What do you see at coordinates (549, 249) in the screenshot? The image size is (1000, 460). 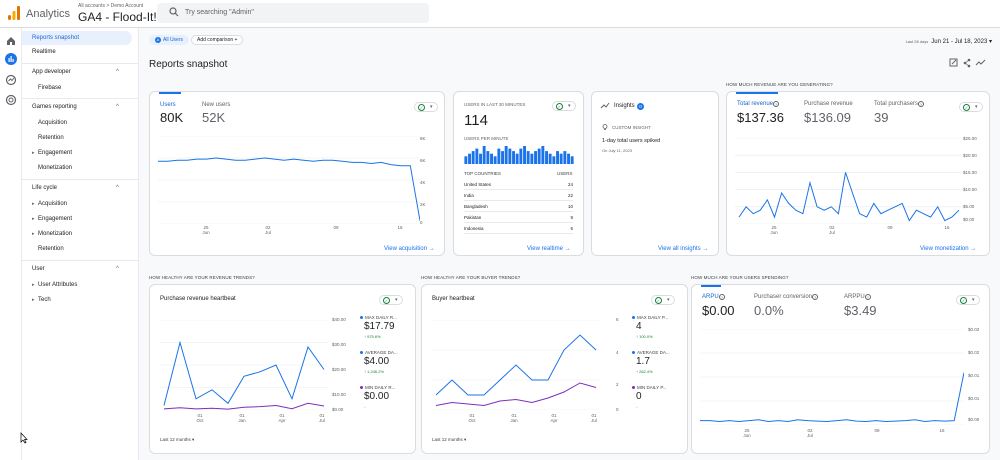 I see `view-realtime-link: View realtime →` at bounding box center [549, 249].